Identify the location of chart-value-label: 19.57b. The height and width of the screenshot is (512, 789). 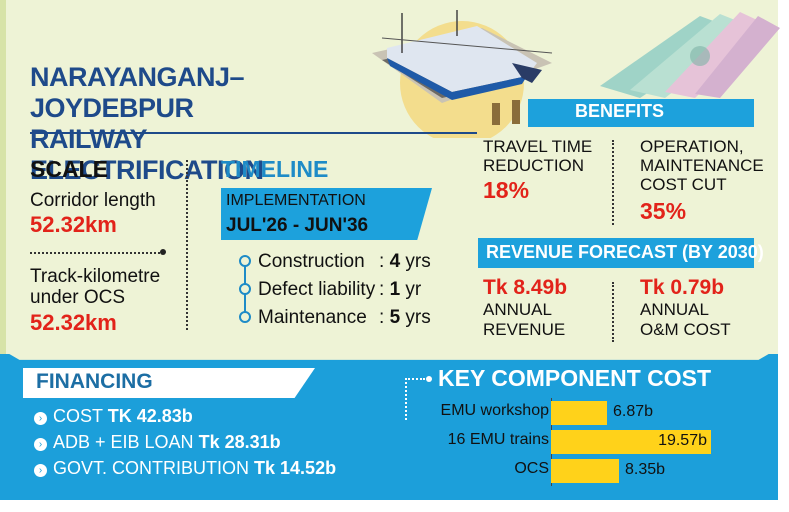
(682, 440).